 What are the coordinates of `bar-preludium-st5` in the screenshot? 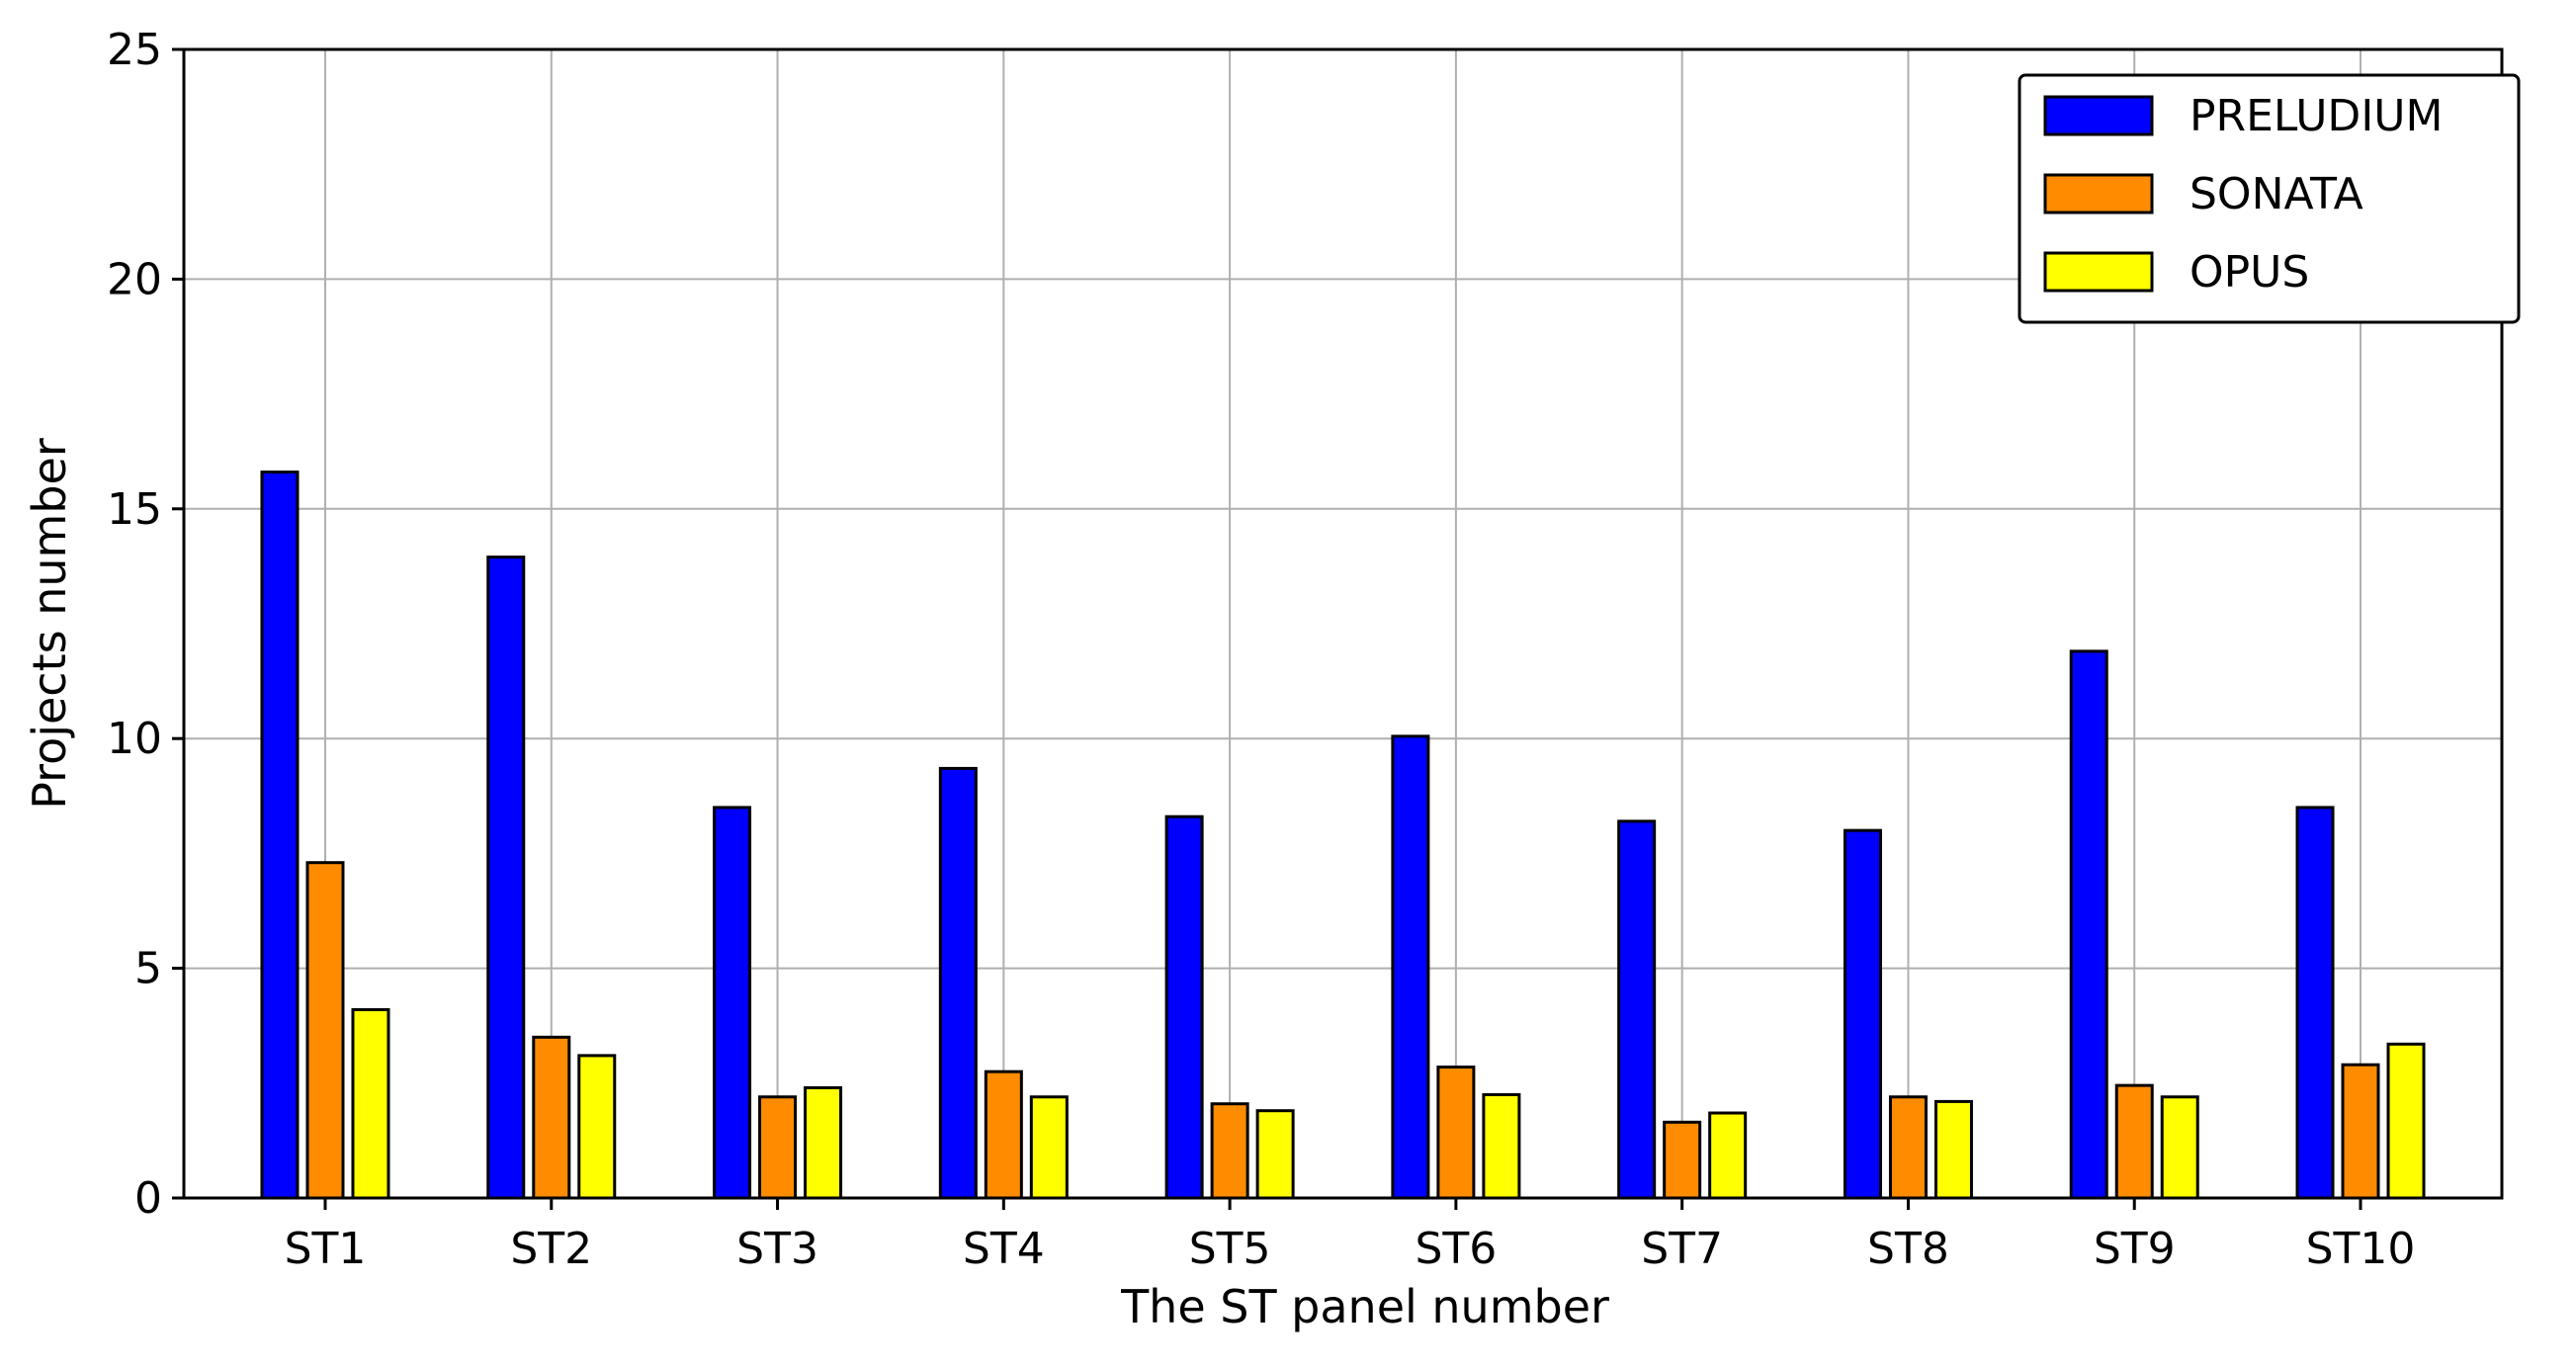 It's located at (1184, 1007).